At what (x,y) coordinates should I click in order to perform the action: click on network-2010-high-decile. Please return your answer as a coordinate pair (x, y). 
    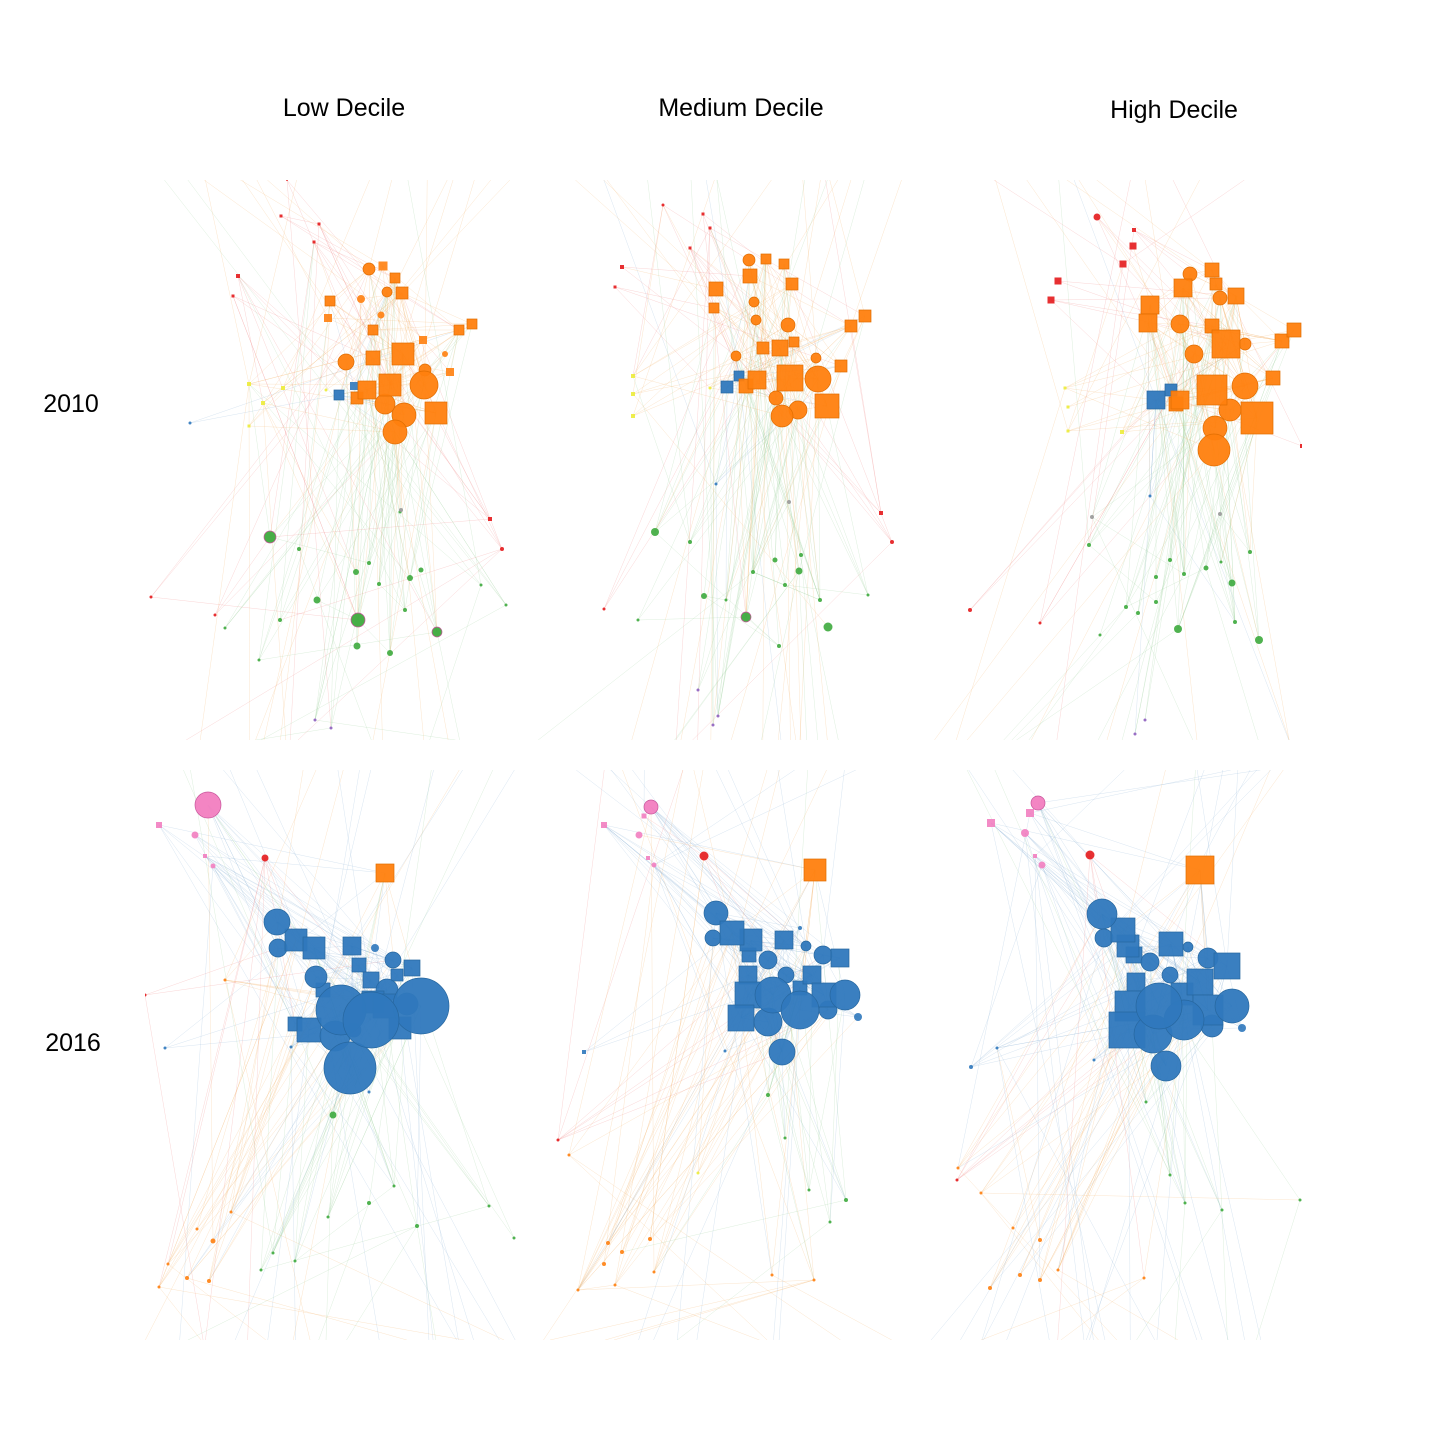
    Looking at the image, I should click on (1116, 460).